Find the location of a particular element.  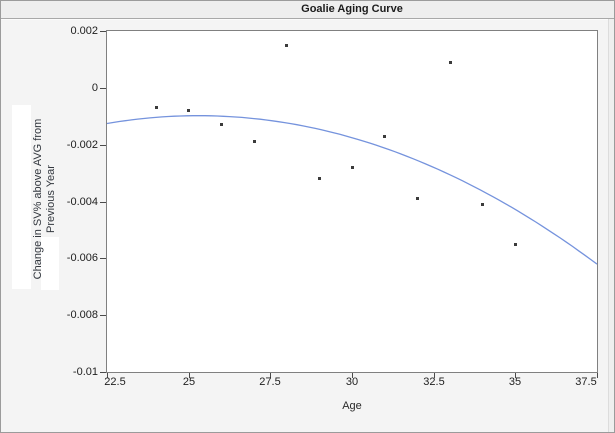

y-tick-label: -0.002 is located at coordinates (82, 145).